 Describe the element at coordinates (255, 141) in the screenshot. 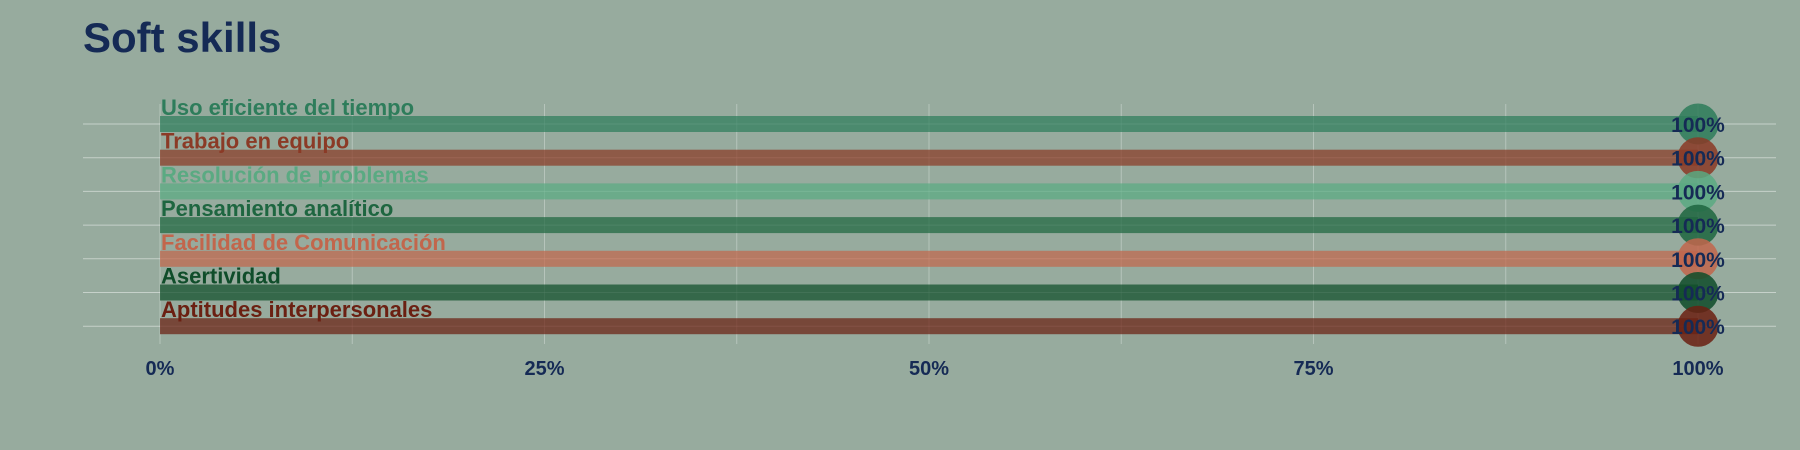

I see `bar-category-label: Trabajo en equipo` at that location.